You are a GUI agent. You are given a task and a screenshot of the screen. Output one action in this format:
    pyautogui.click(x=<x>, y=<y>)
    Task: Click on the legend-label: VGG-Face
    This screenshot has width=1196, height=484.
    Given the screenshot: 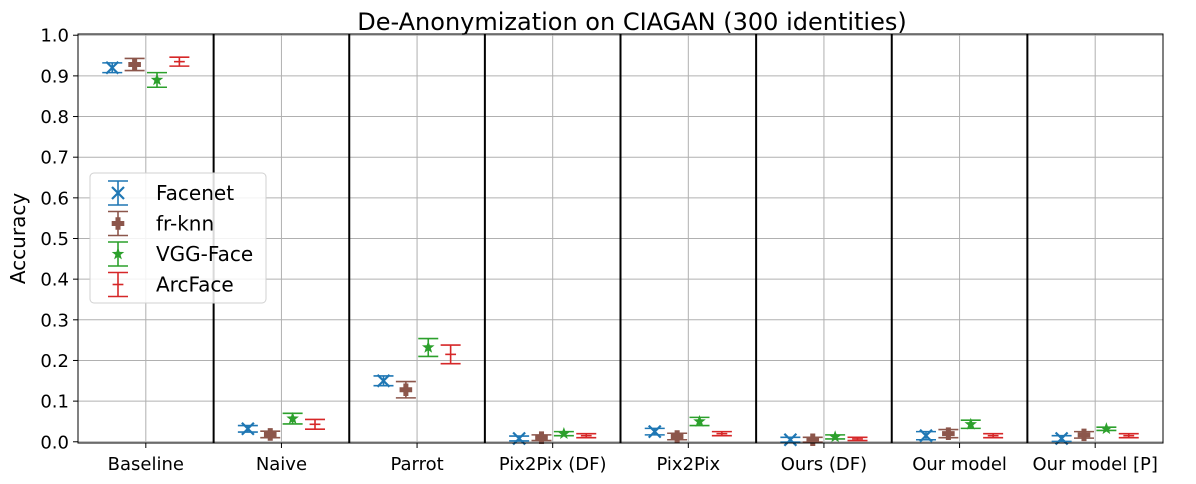 What is the action you would take?
    pyautogui.click(x=204, y=254)
    